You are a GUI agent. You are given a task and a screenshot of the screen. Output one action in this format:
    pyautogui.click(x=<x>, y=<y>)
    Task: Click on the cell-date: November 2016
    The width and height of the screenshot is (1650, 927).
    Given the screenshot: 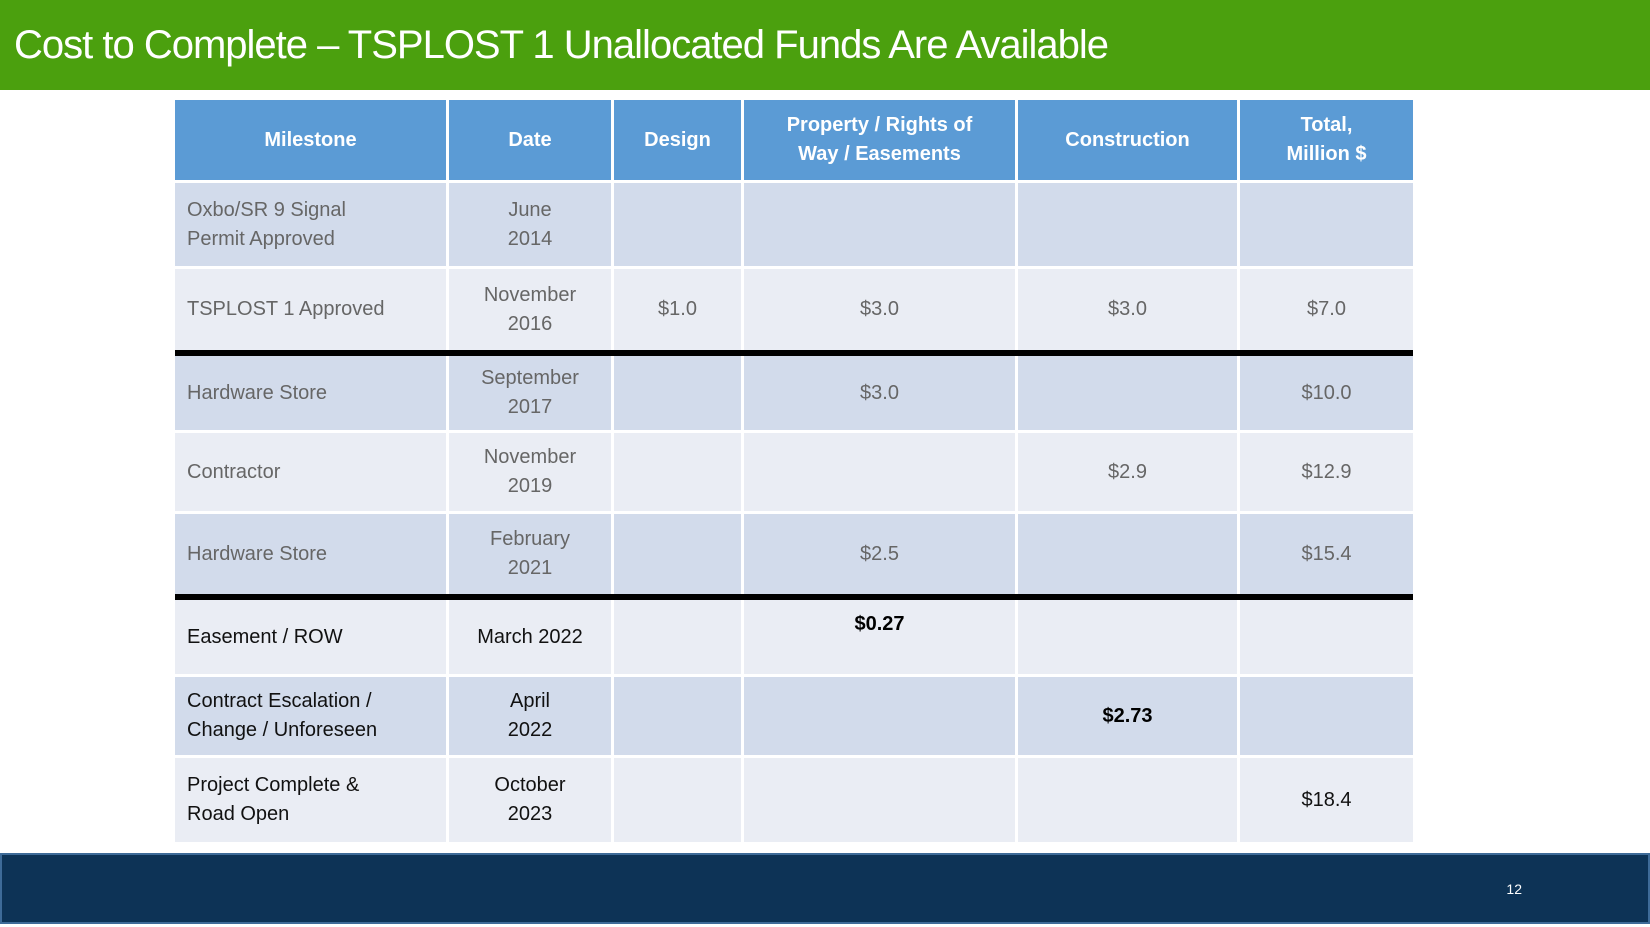 What is the action you would take?
    pyautogui.click(x=530, y=309)
    